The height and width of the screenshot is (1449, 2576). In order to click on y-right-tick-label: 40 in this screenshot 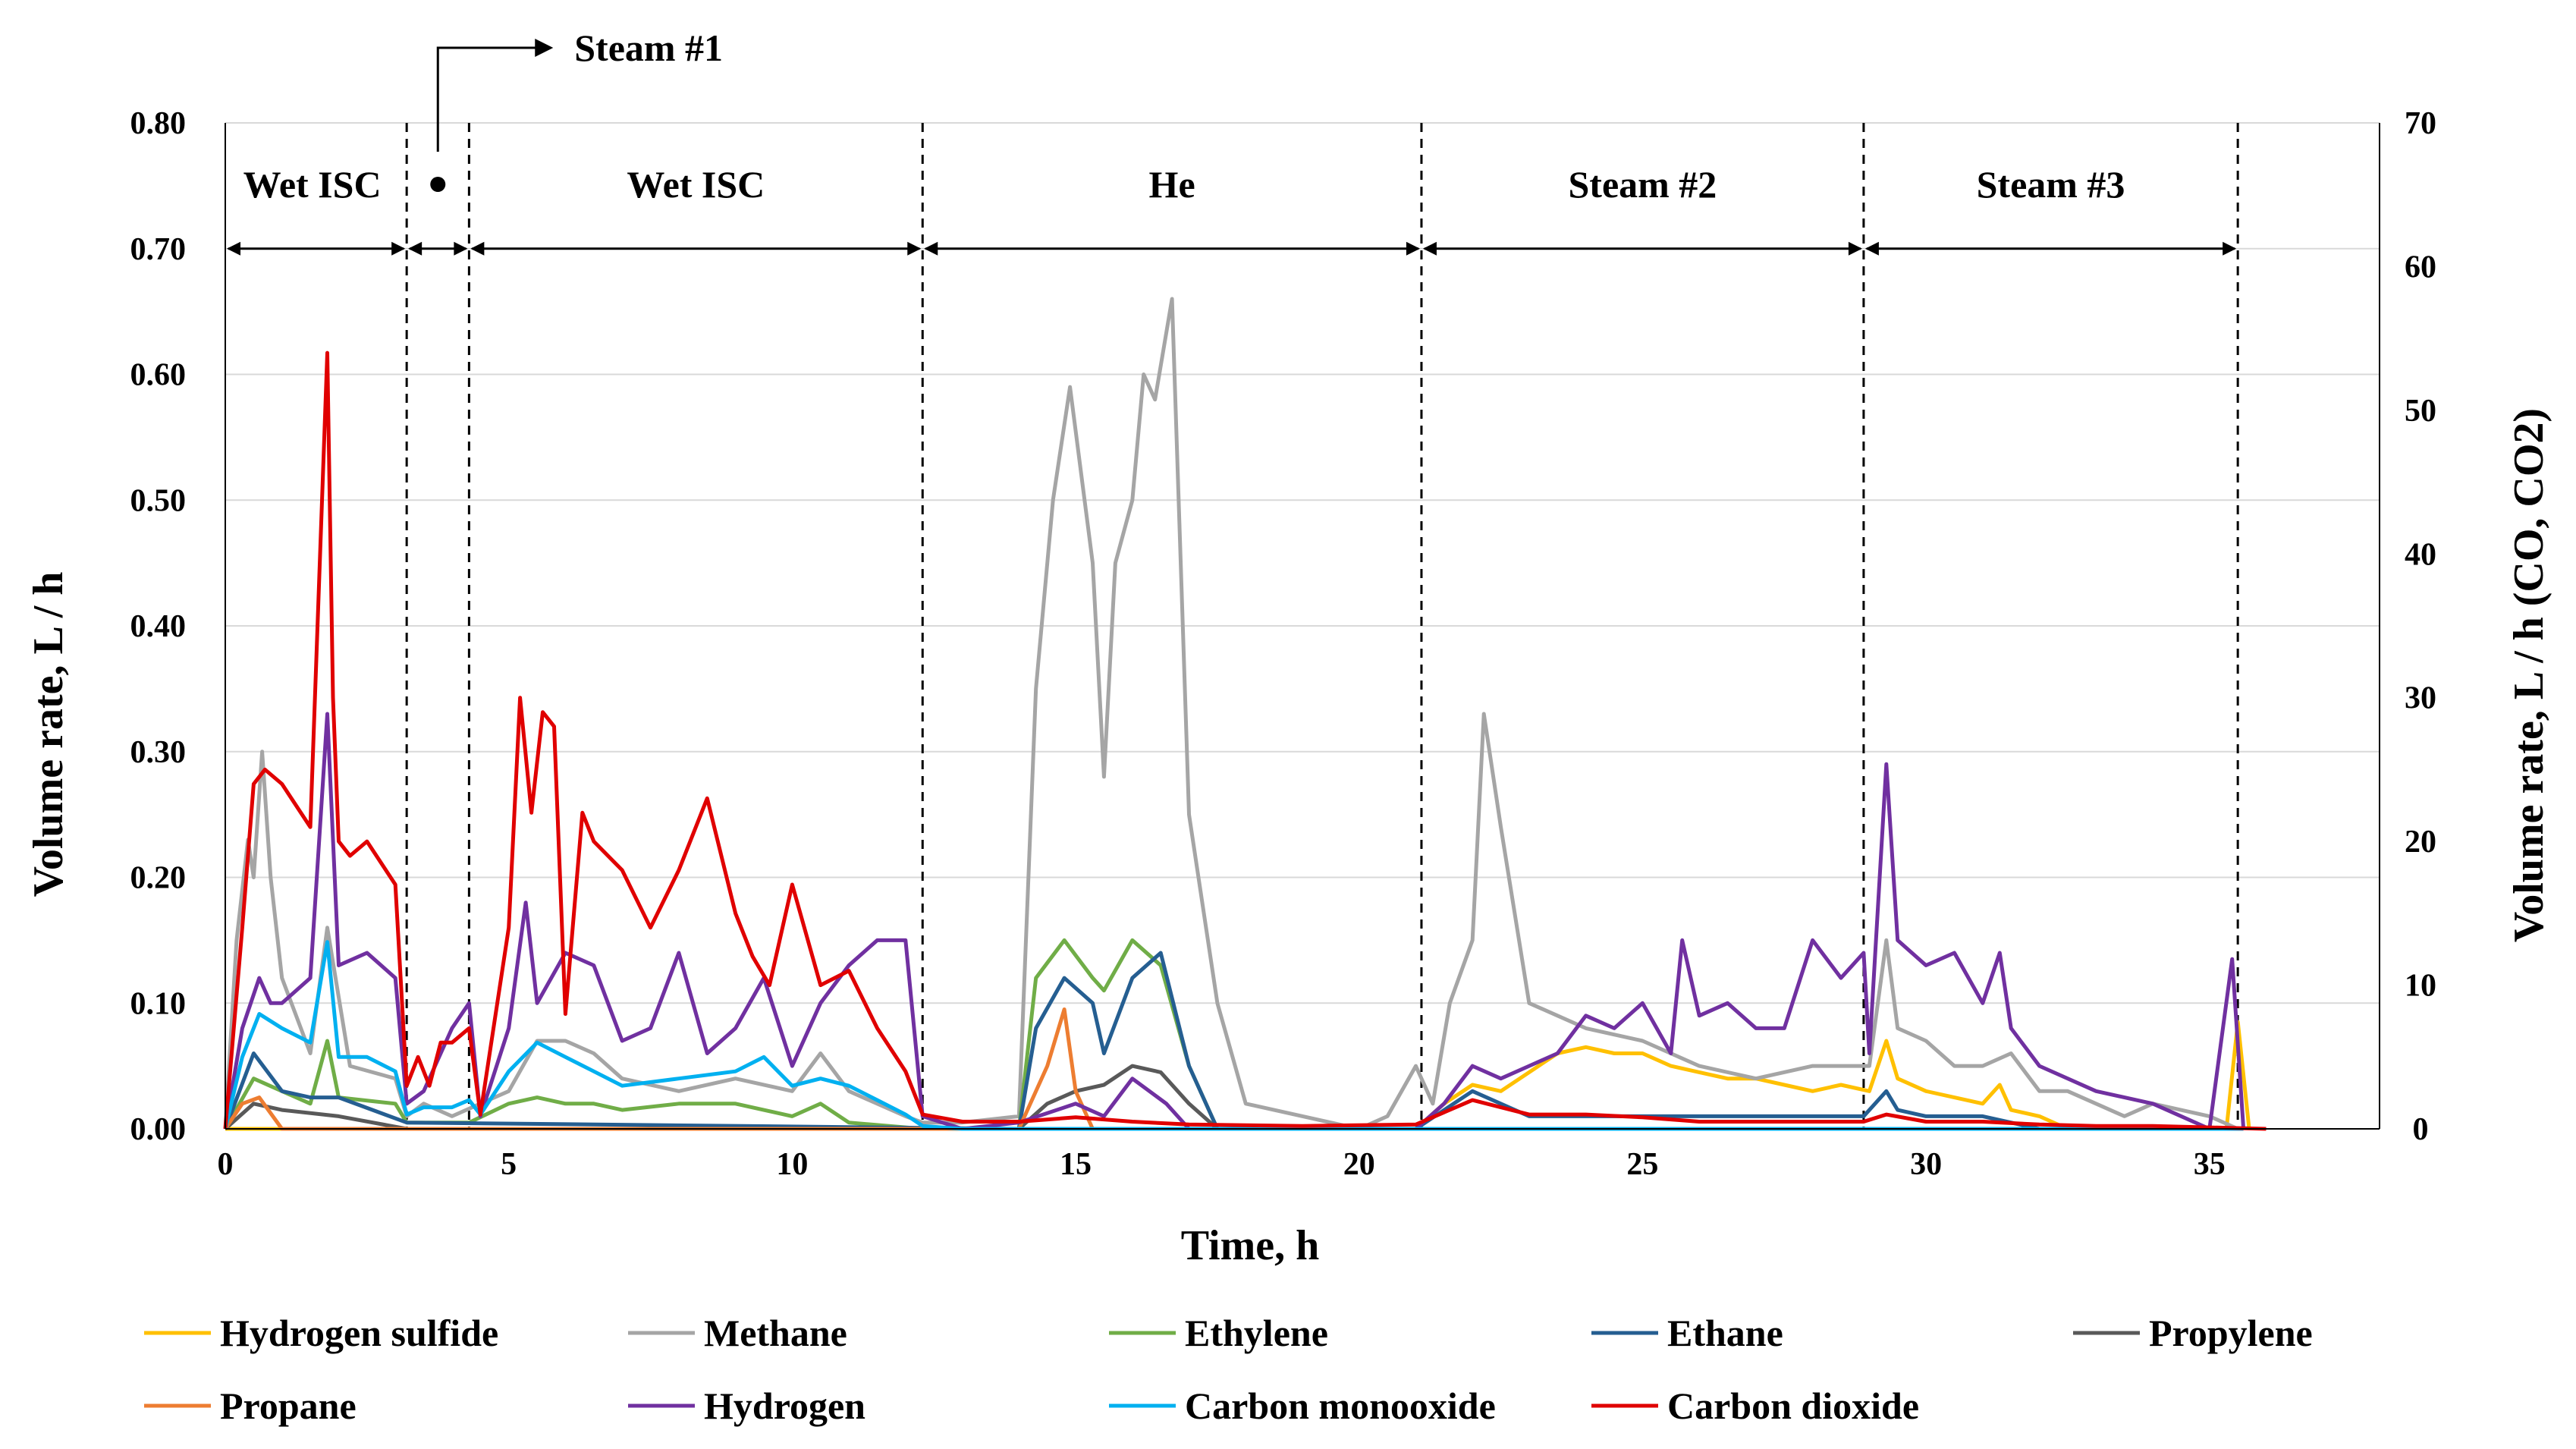, I will do `click(2420, 554)`.